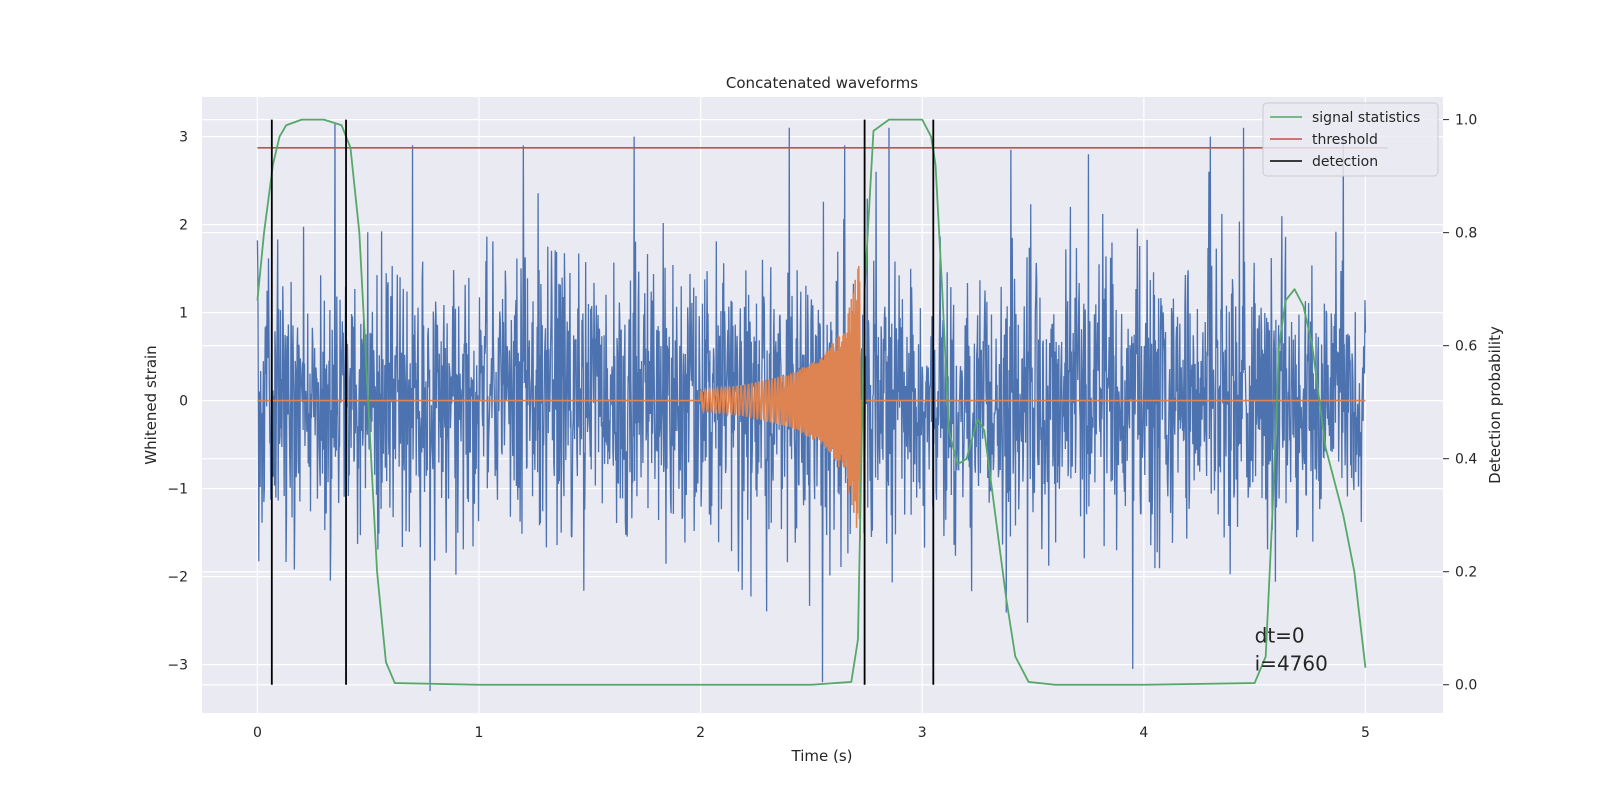 This screenshot has height=800, width=1600. What do you see at coordinates (1366, 118) in the screenshot?
I see `legend-label-signal-statistics: signal statistics` at bounding box center [1366, 118].